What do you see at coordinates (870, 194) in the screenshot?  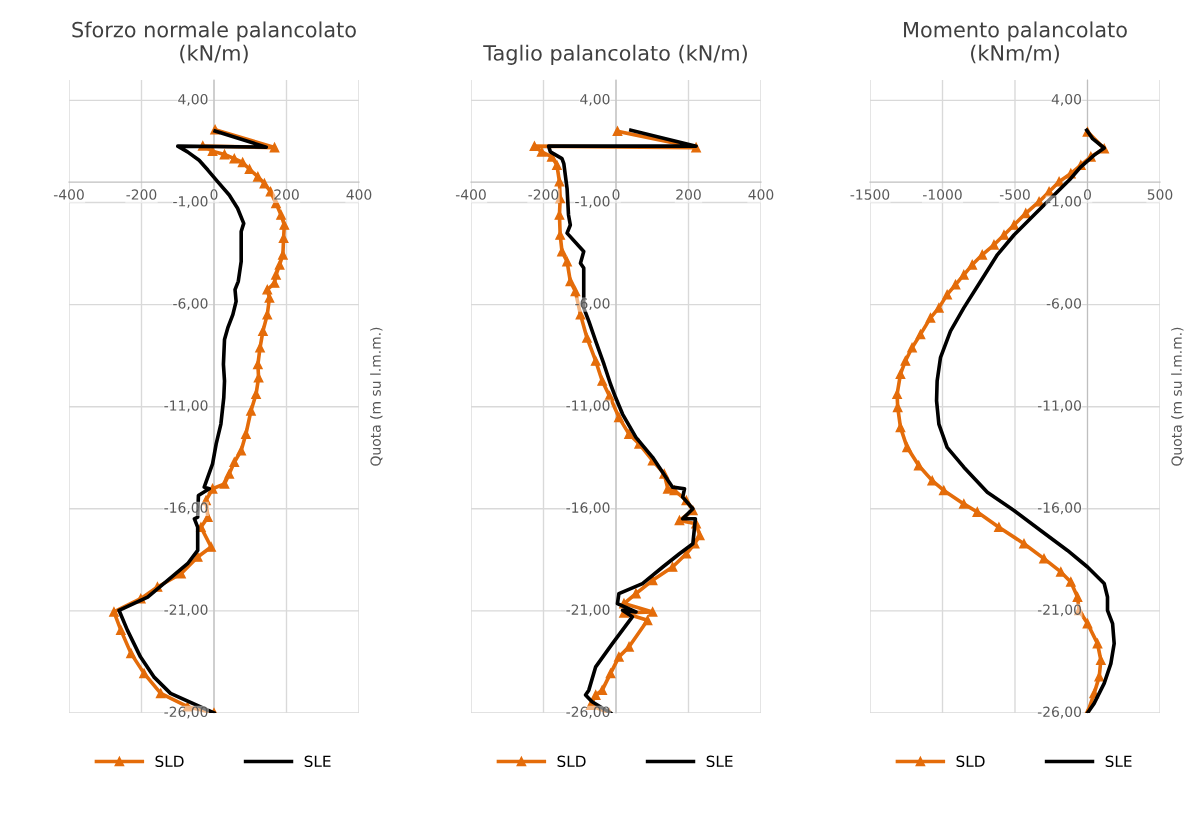 I see `x-tick-label: -1500` at bounding box center [870, 194].